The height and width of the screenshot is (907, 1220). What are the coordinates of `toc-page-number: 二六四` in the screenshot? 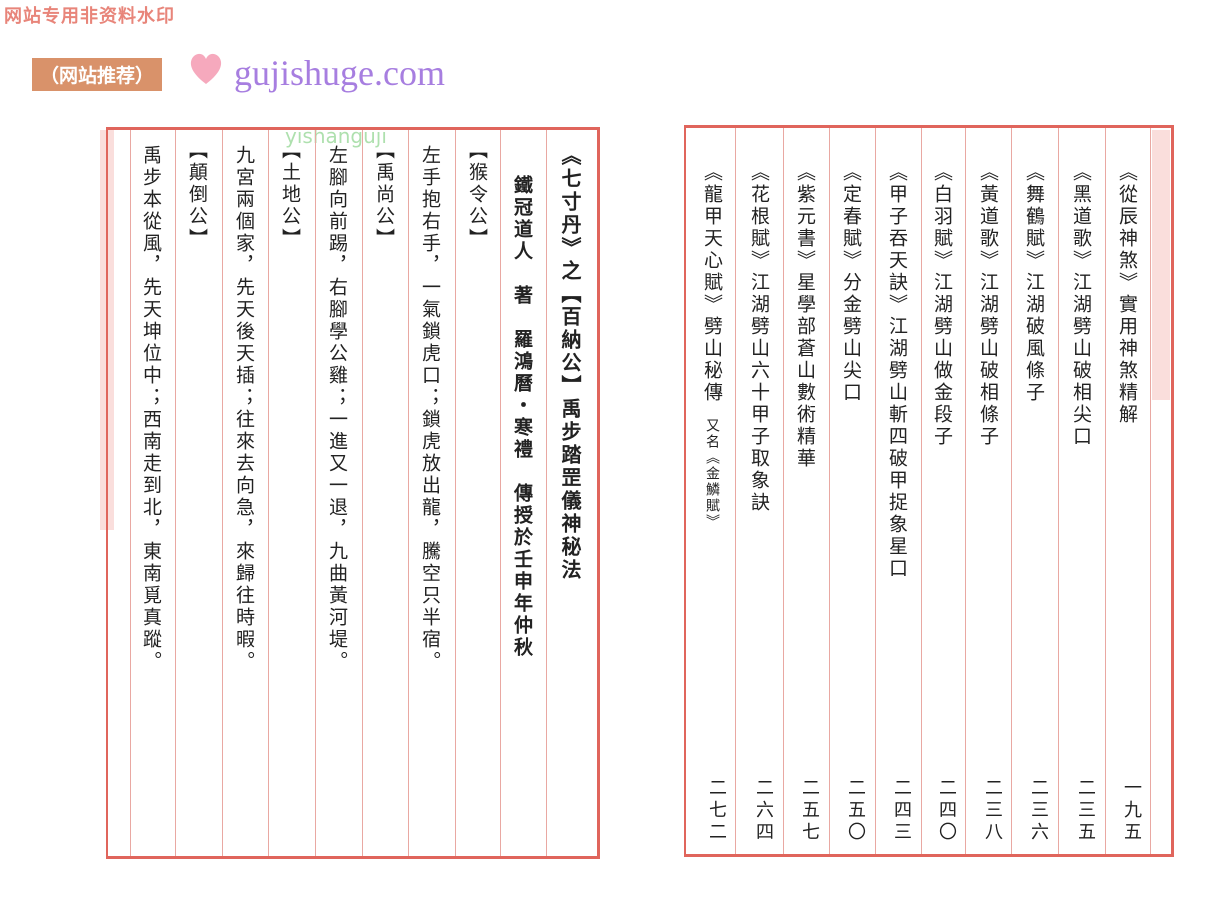 It's located at (763, 811).